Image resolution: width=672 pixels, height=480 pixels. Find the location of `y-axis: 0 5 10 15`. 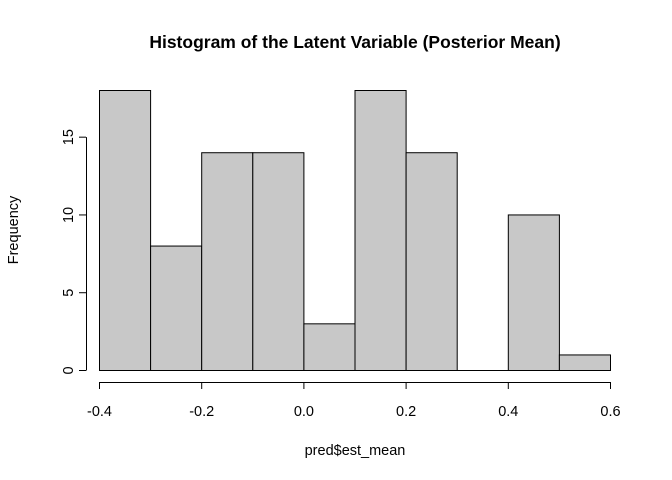

y-axis: 0 5 10 15 is located at coordinates (74, 252).